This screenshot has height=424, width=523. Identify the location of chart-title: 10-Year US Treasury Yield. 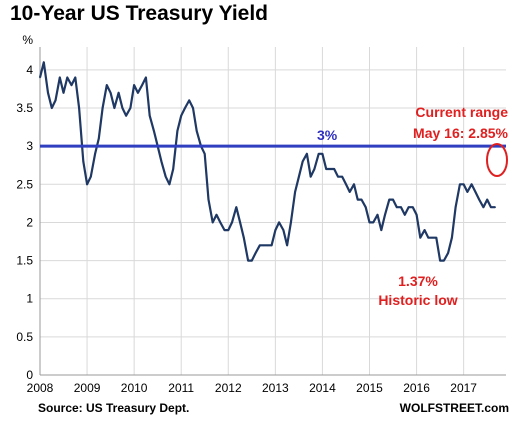
(139, 13).